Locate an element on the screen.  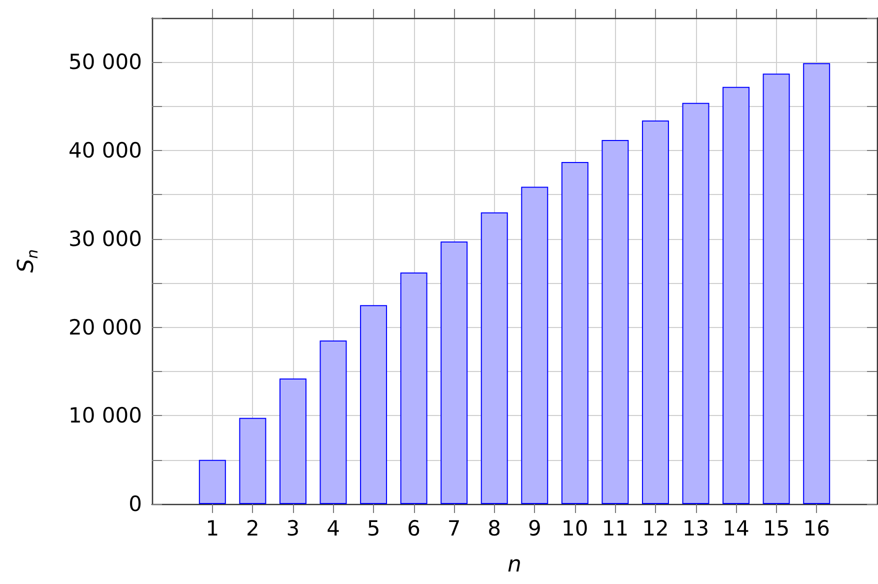
y-tick-label: 10 000 is located at coordinates (105, 416).